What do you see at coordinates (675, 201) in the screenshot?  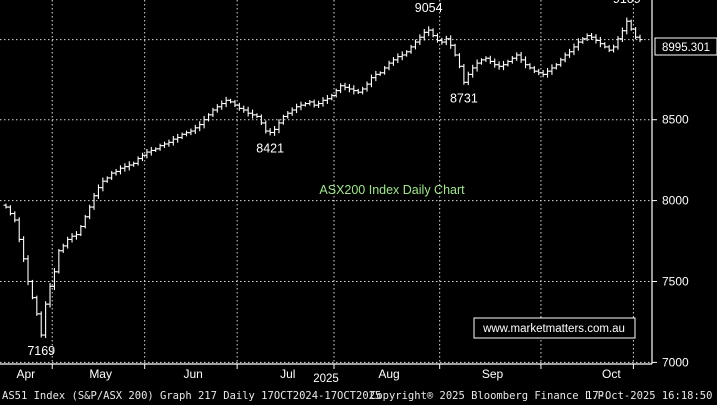 I see `y-tick-label: 8000` at bounding box center [675, 201].